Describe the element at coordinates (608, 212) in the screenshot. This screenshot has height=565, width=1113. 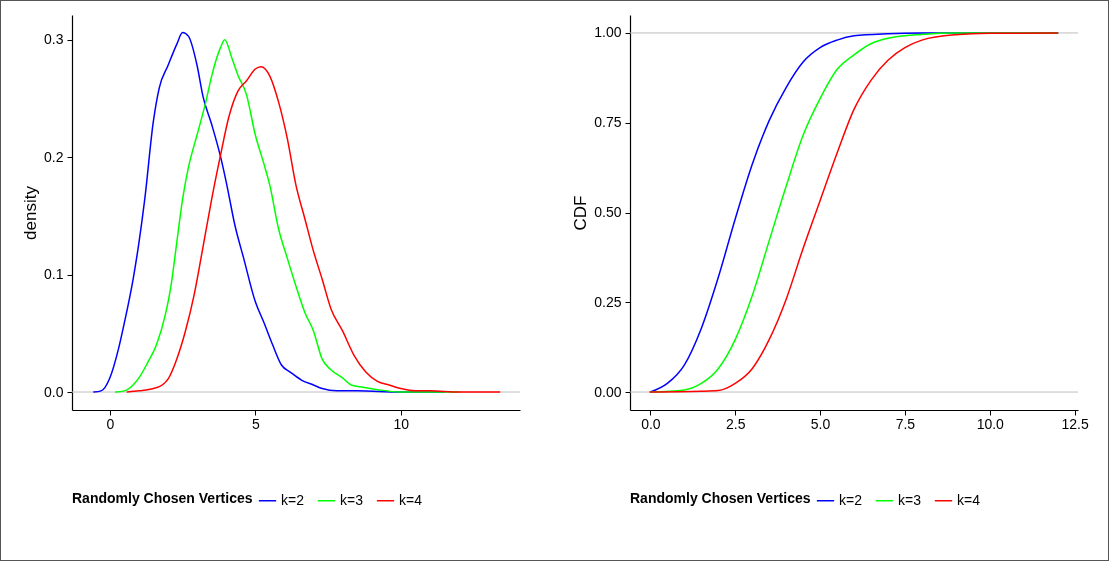
I see `y-tick-label: 0.50` at that location.